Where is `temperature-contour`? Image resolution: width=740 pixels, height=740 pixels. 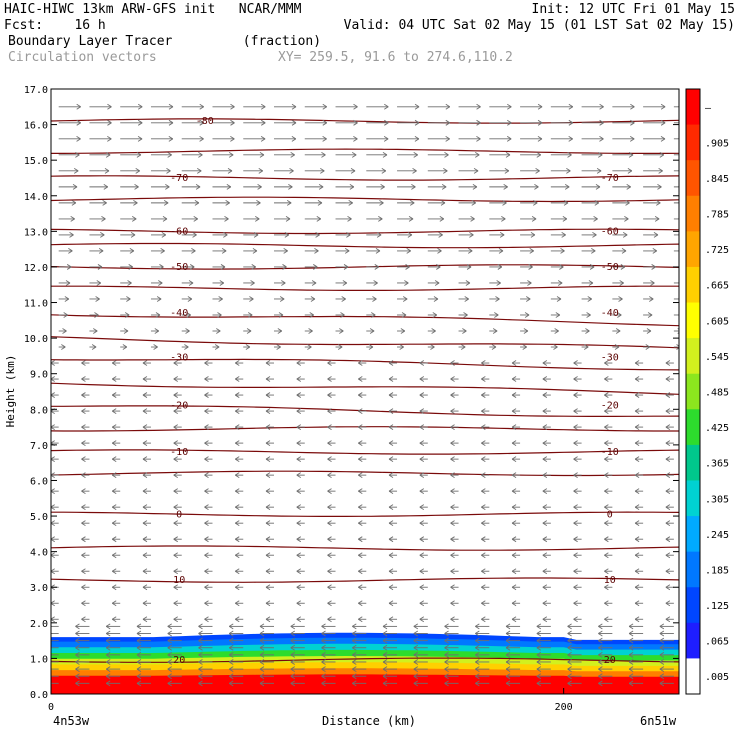
temperature-contour is located at coordinates (365, 151).